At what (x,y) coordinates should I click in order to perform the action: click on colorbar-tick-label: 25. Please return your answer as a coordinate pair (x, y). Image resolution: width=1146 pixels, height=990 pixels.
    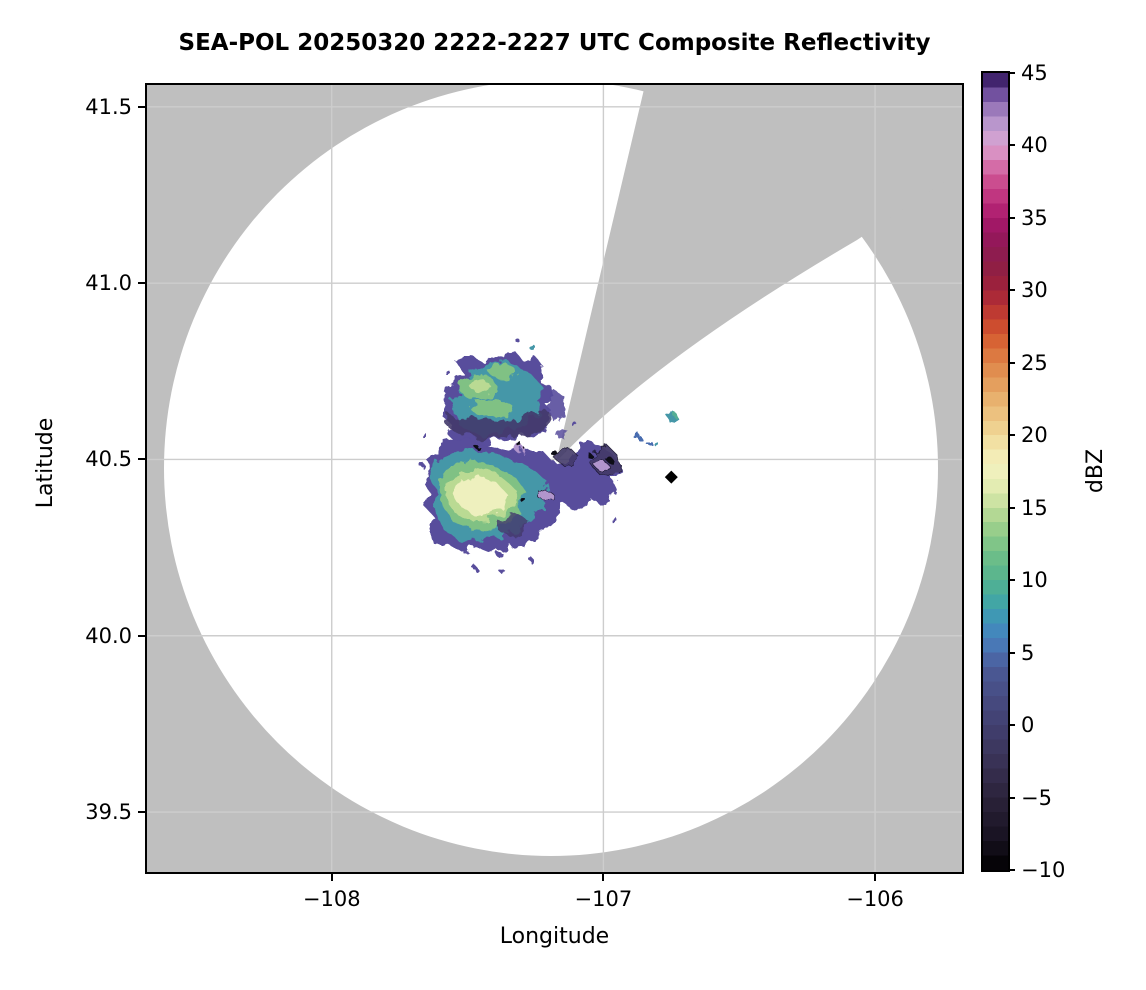
    Looking at the image, I should click on (1034, 362).